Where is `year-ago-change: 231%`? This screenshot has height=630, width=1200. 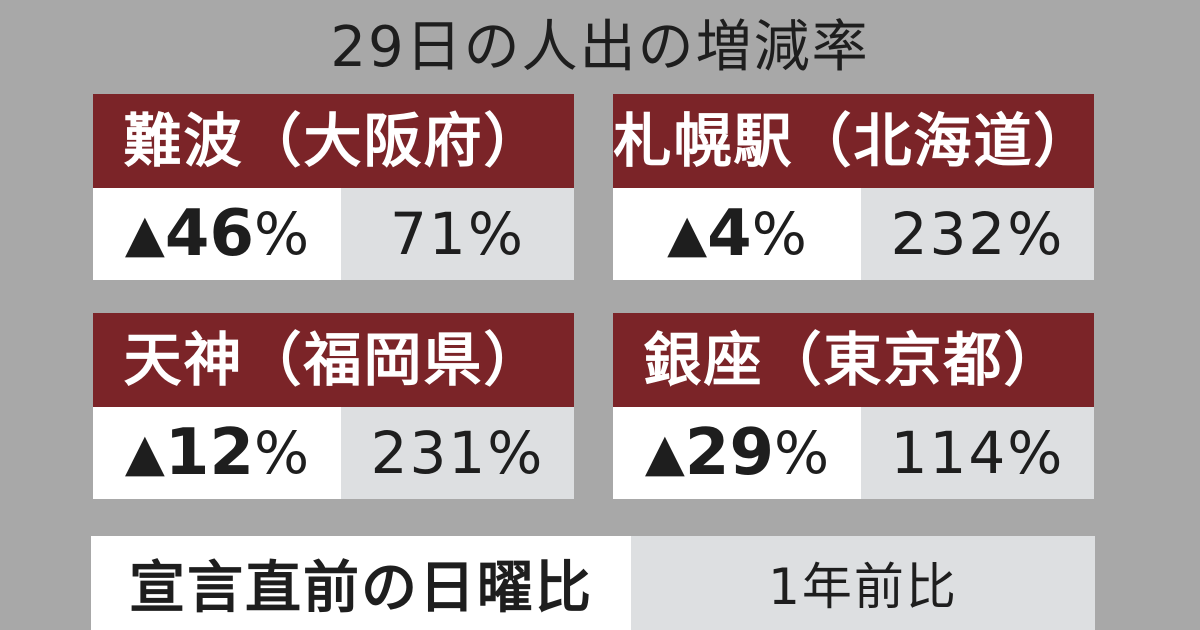
year-ago-change: 231% is located at coordinates (457, 453).